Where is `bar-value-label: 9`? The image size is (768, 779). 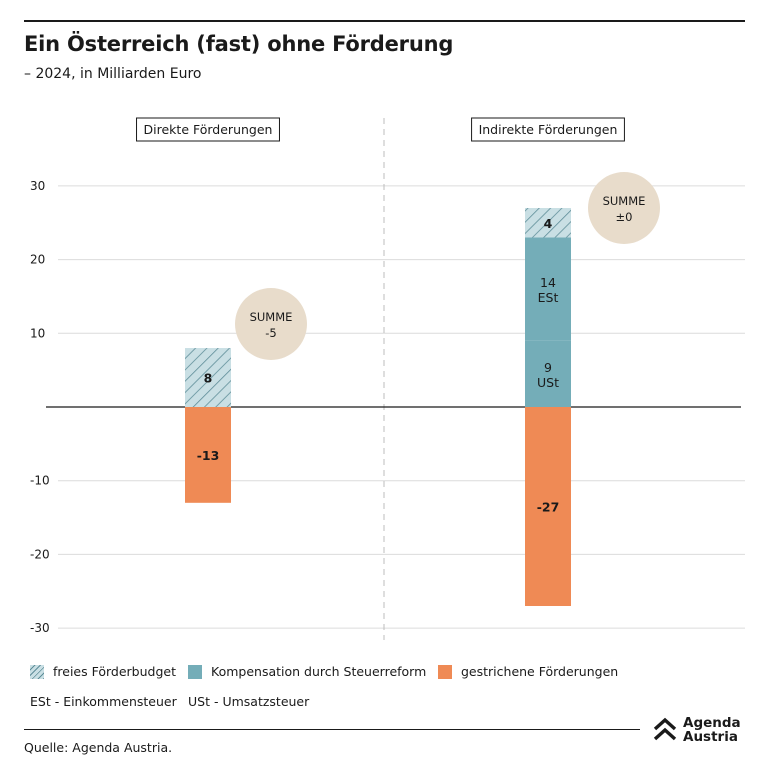
bar-value-label: 9 is located at coordinates (548, 367).